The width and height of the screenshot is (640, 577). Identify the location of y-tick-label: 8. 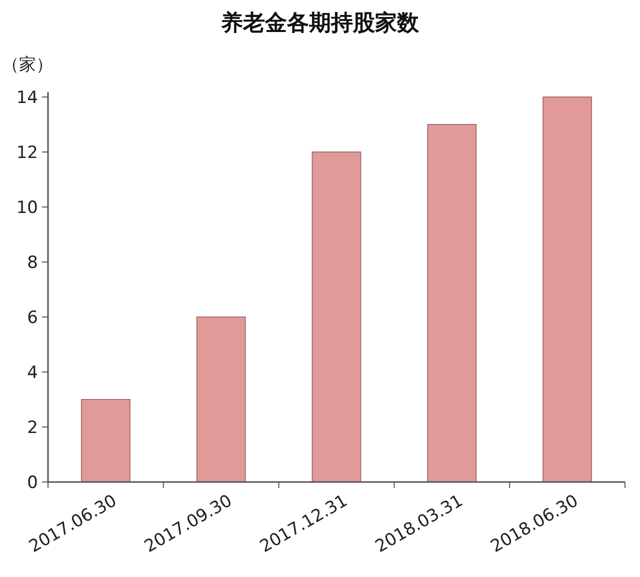
(32, 263).